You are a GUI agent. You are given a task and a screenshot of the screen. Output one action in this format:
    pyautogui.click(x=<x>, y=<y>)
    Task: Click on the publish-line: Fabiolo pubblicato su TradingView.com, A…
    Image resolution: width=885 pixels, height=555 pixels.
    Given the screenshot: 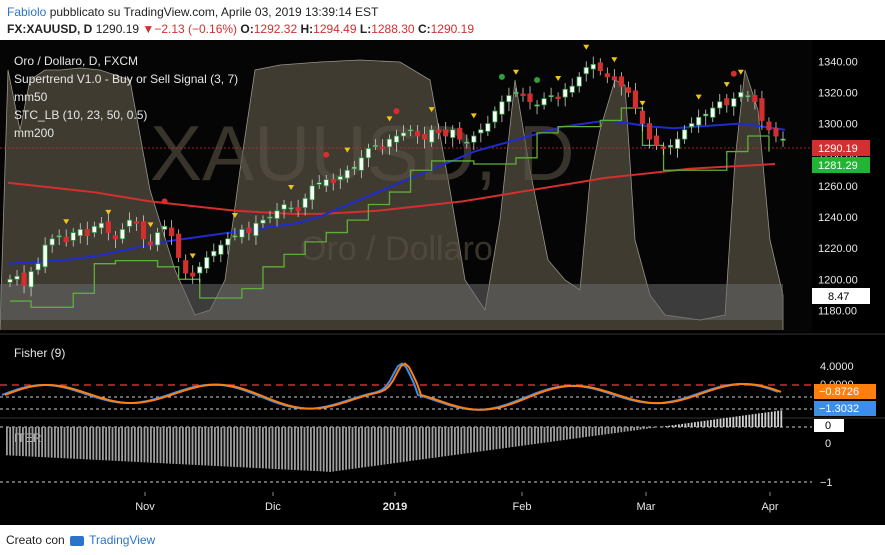 What is the action you would take?
    pyautogui.click(x=192, y=12)
    